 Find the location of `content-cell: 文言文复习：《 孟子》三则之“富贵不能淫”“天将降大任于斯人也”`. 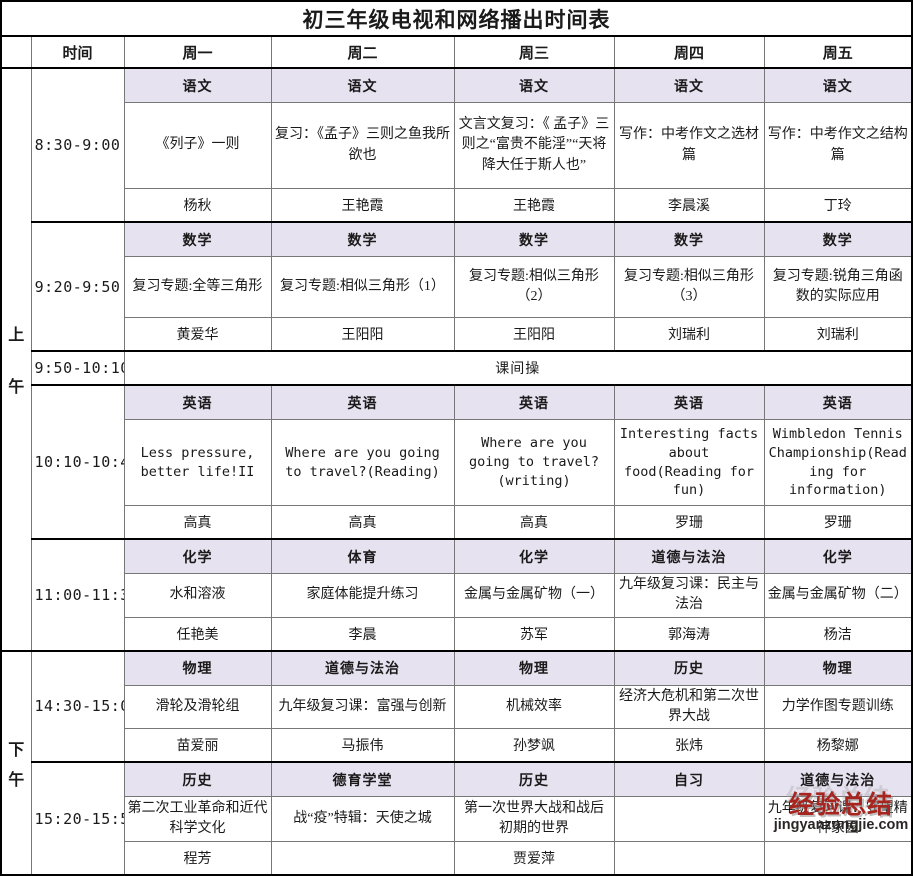

content-cell: 文言文复习：《 孟子》三则之“富贵不能淫”“天将降大任于斯人也” is located at coordinates (534, 145).